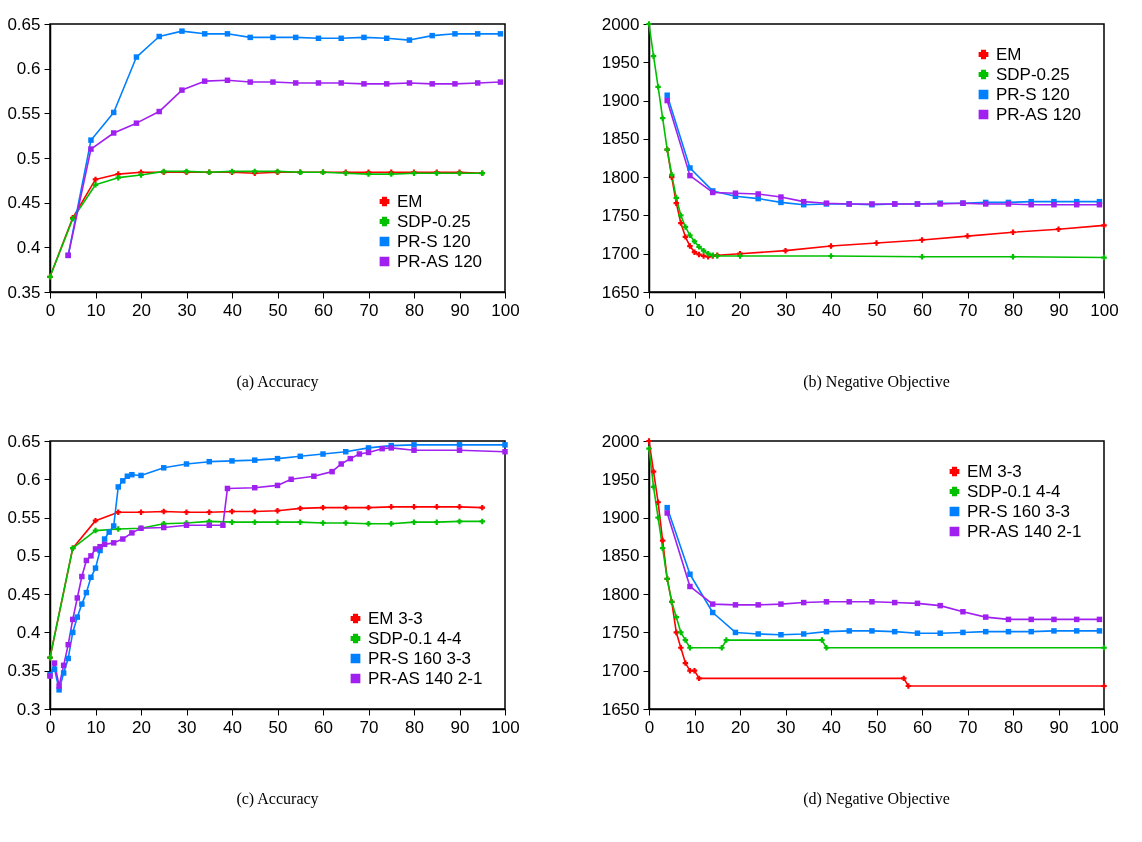  What do you see at coordinates (28, 709) in the screenshot?
I see `y-tick-label: 0.3` at bounding box center [28, 709].